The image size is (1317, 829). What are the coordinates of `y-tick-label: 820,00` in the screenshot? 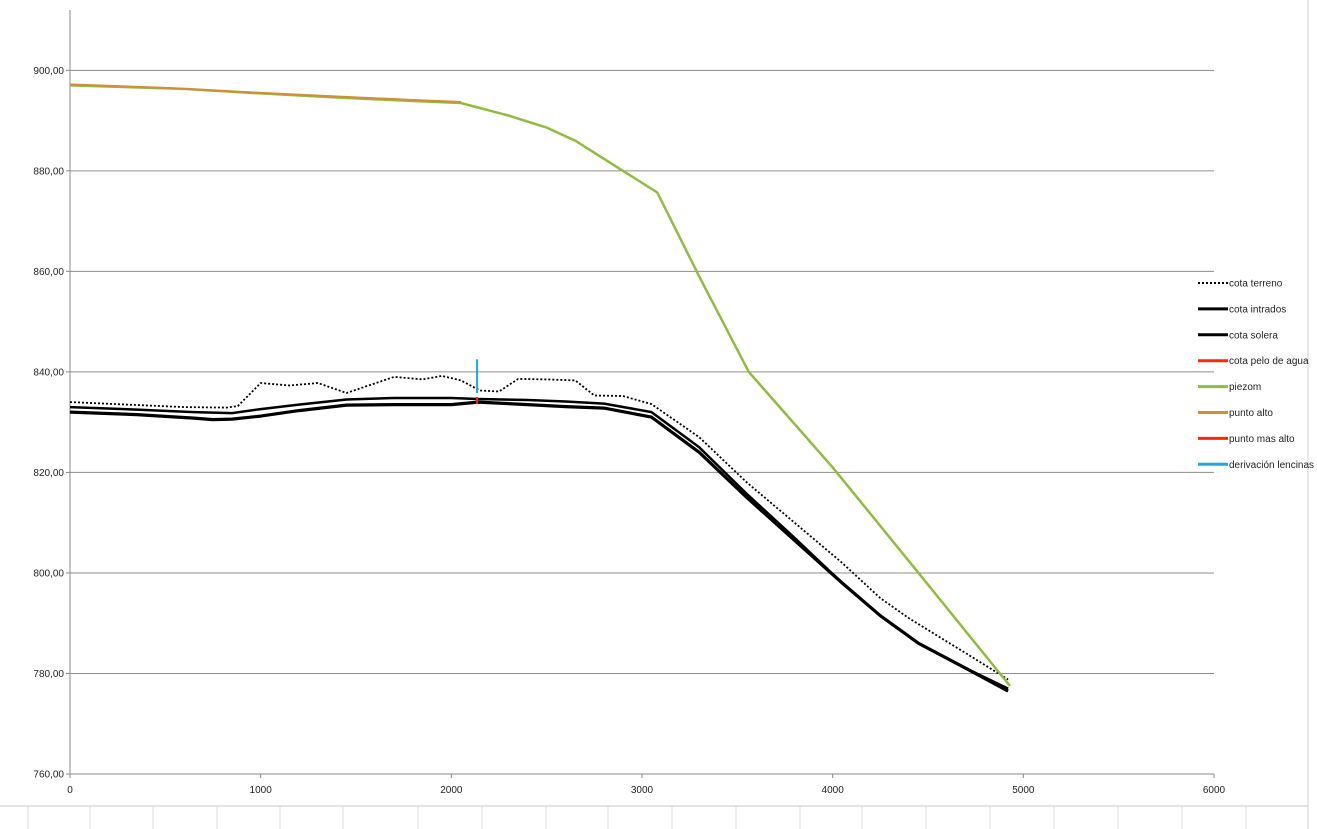 It's located at (48, 473).